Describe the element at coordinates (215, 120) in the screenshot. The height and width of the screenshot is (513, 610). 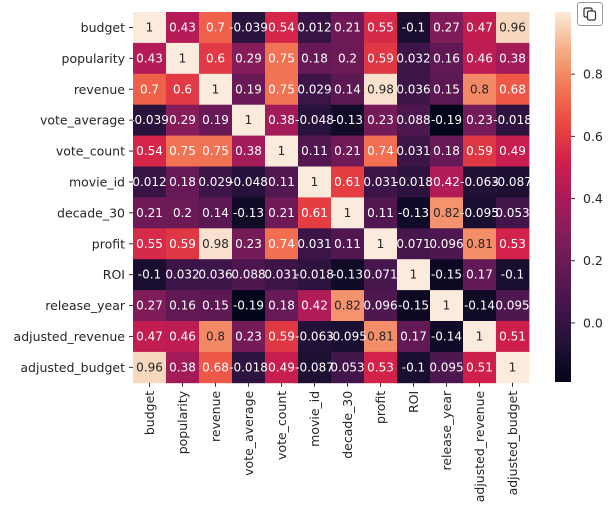
I see `cell-annotation: 0.19` at that location.